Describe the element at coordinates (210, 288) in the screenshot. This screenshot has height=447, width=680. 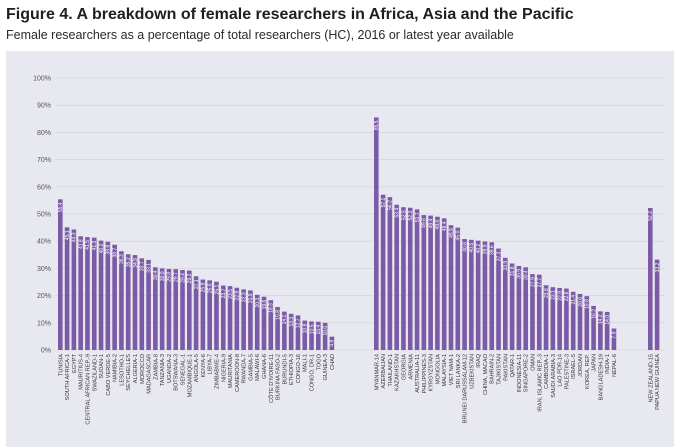
I see `bar-value-label: 25.6` at that location.